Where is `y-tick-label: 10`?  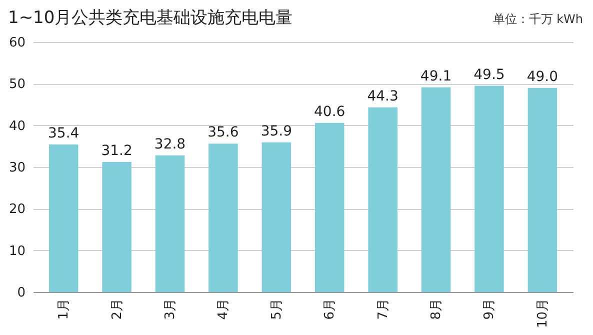
y-tick-label: 10 is located at coordinates (17, 251).